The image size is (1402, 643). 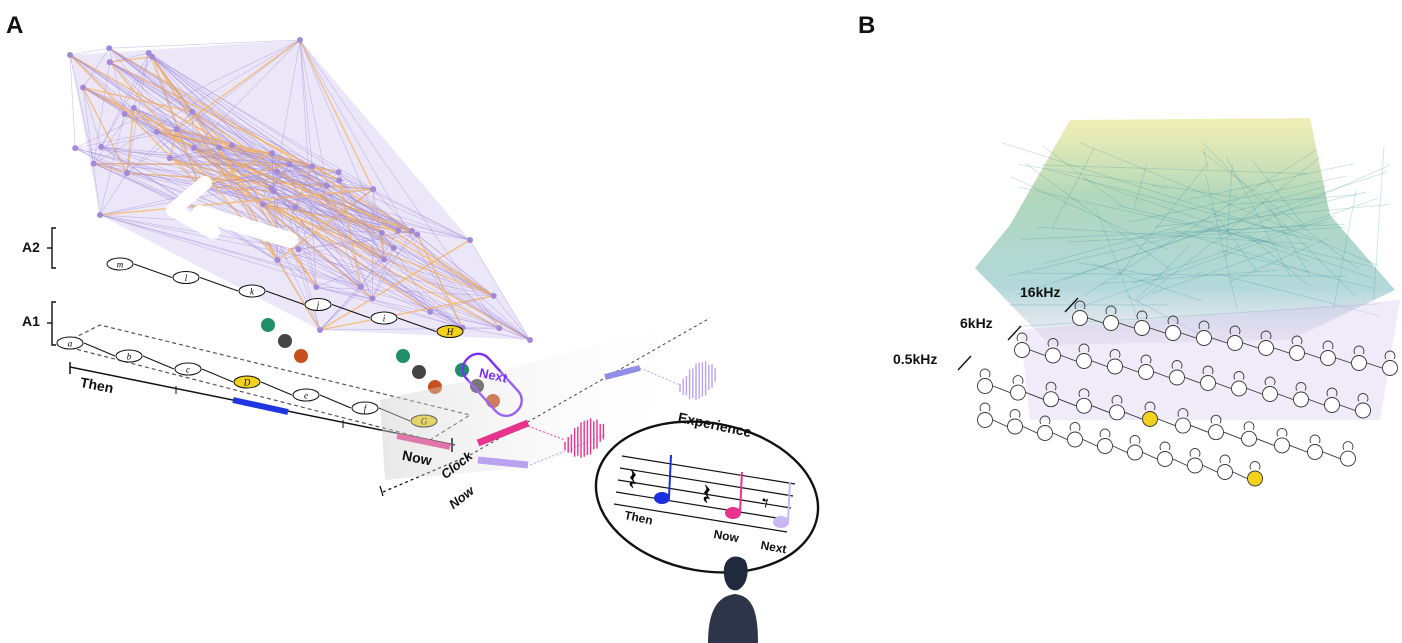 What do you see at coordinates (51, 286) in the screenshot?
I see `layer-brackets` at bounding box center [51, 286].